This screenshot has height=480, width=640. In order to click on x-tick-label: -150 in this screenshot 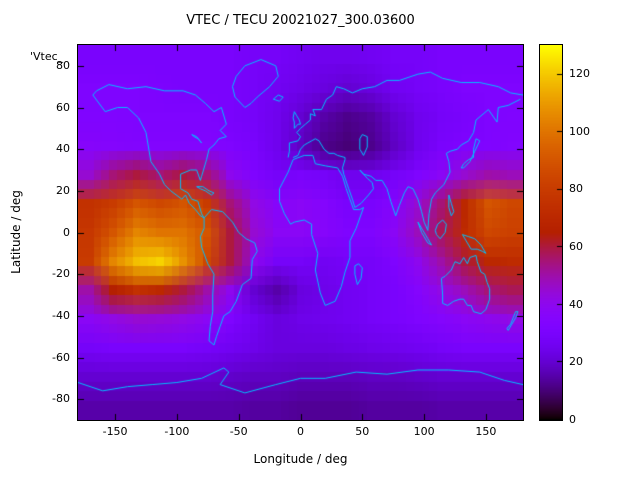, I will do `click(115, 431)`.